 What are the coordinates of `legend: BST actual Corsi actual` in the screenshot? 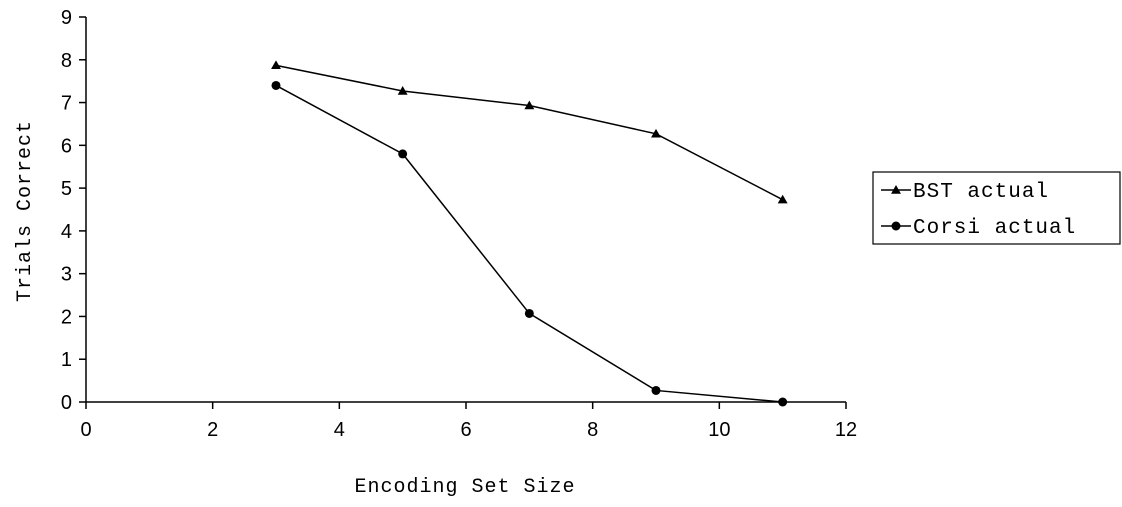 It's located at (996, 208).